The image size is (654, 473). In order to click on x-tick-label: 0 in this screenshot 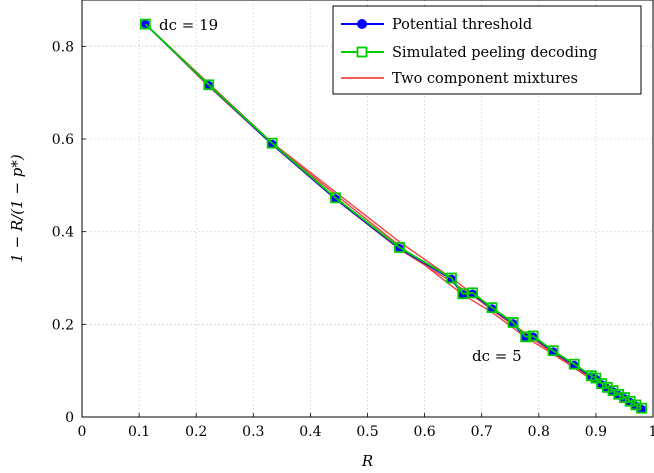, I will do `click(82, 432)`.